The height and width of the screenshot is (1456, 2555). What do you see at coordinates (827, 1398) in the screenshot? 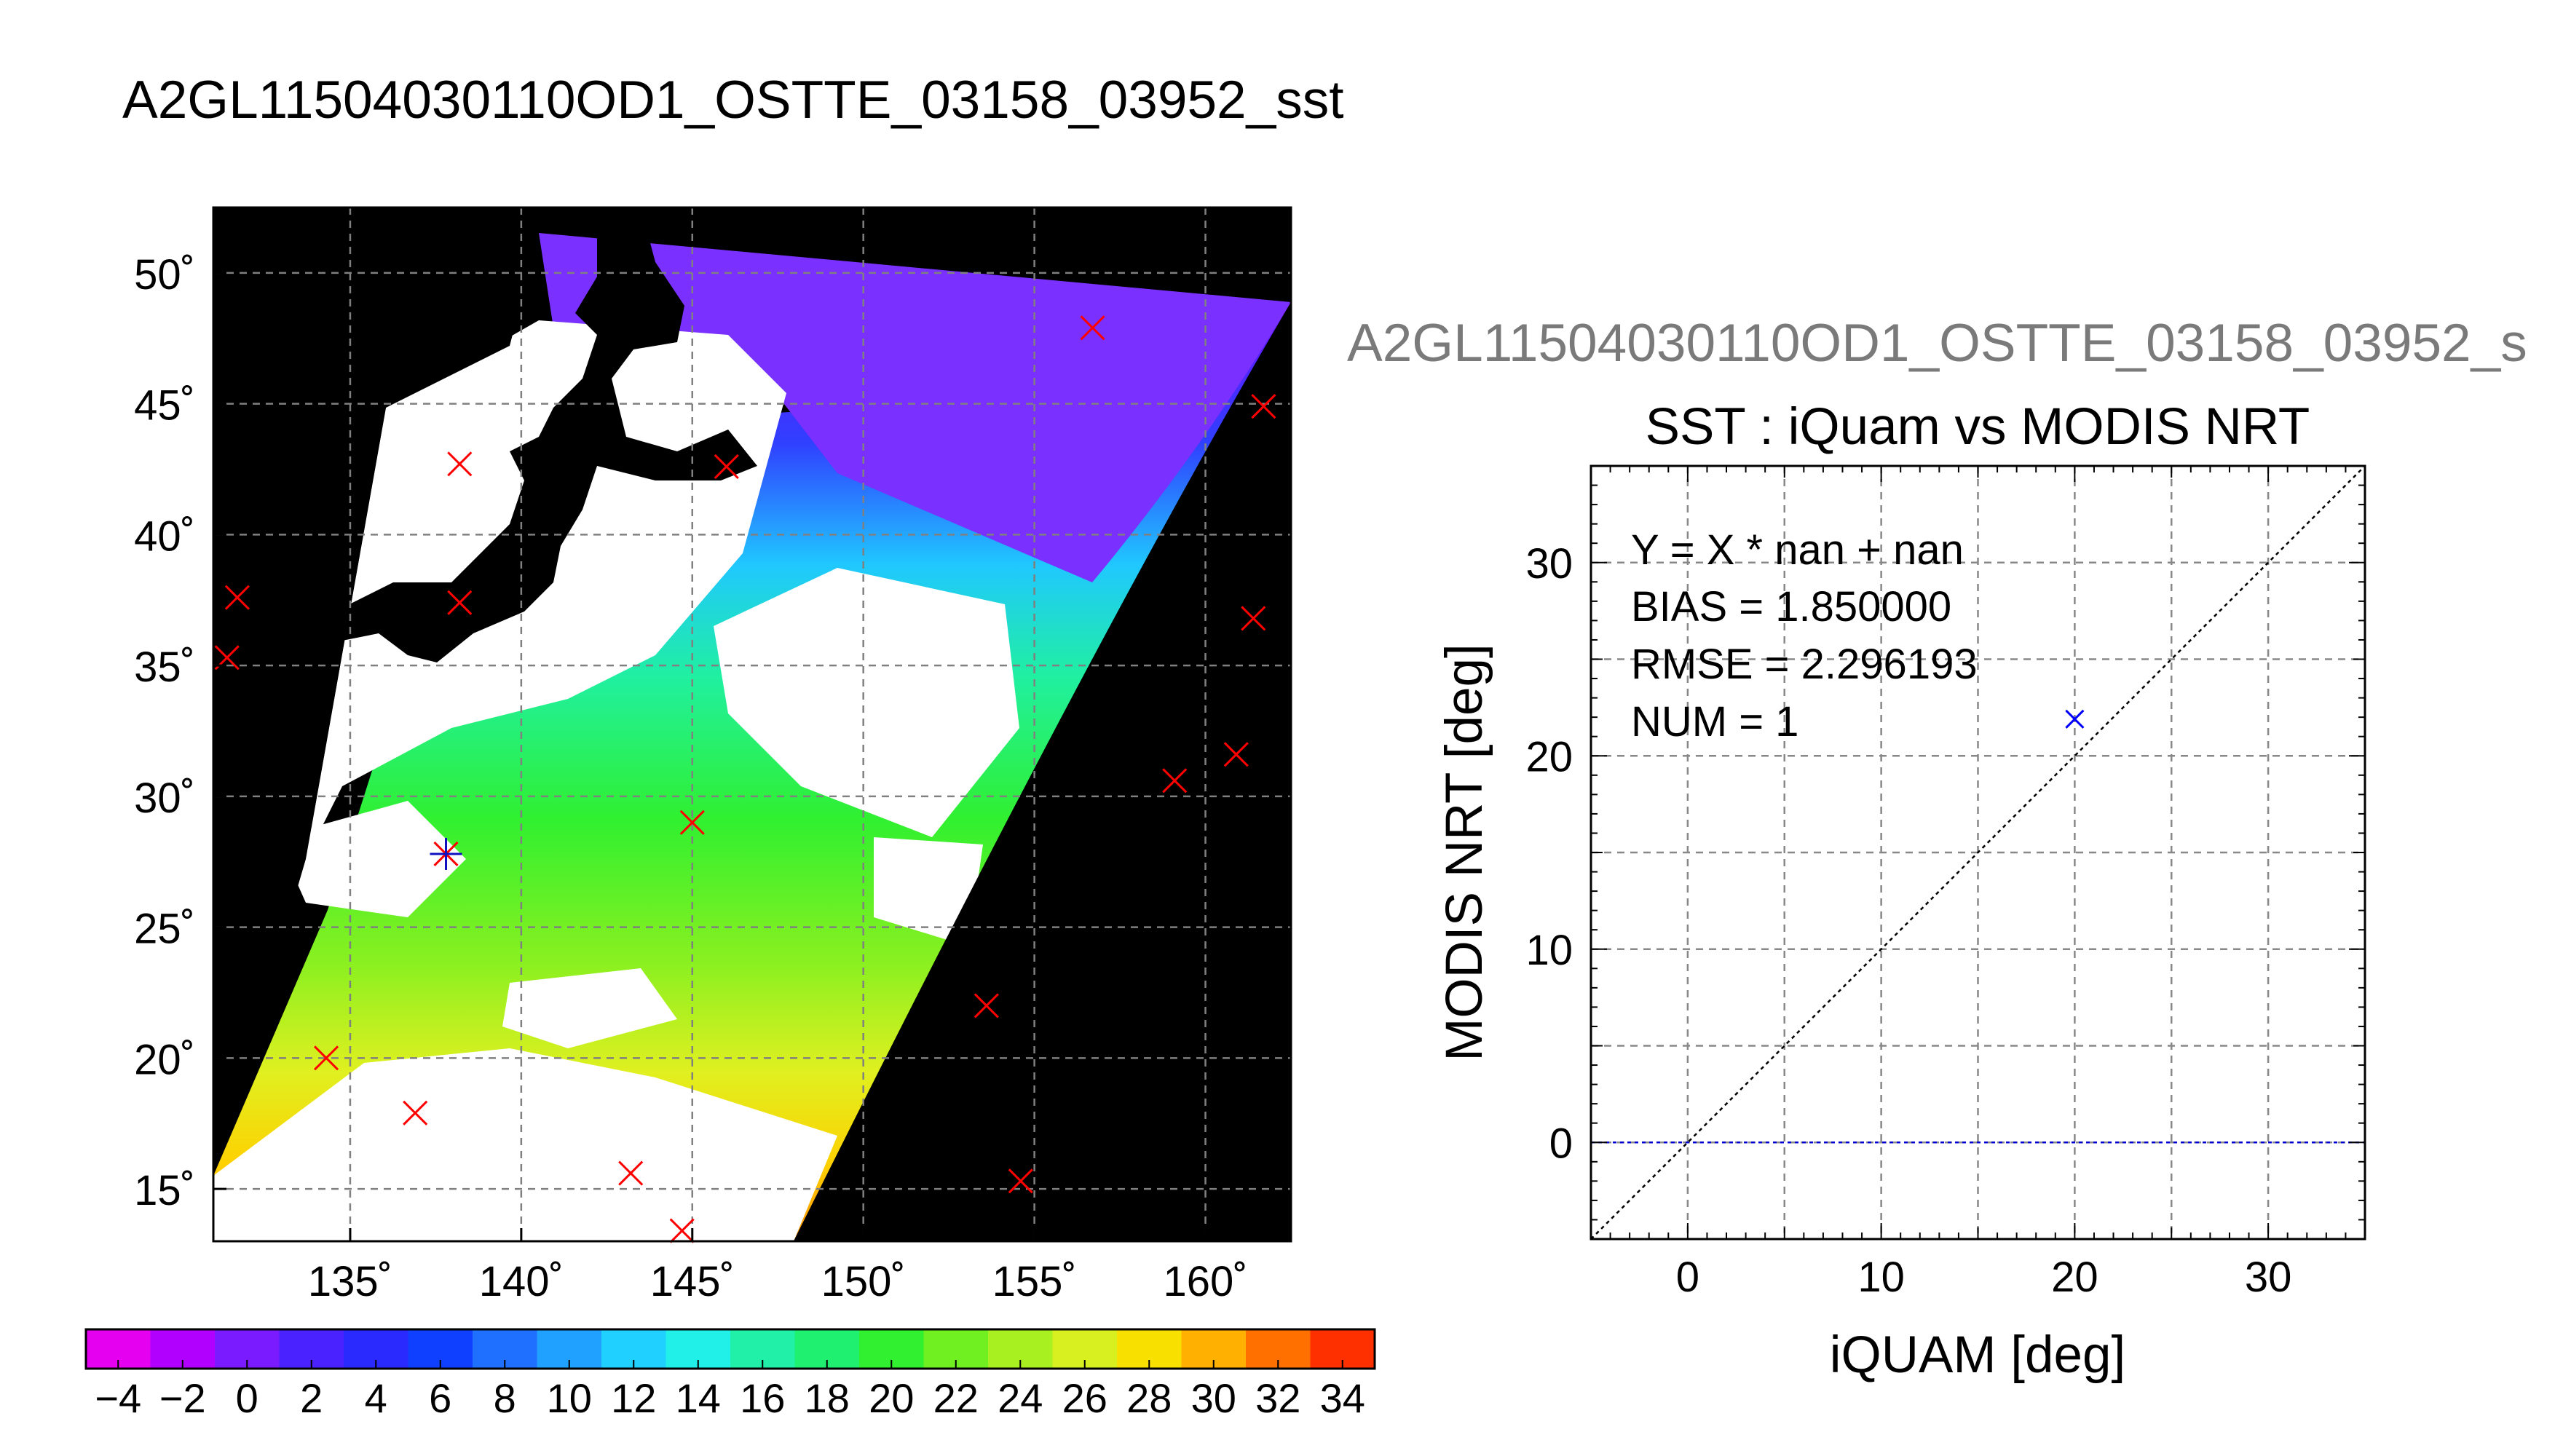
I see `colorbar-tick-label: 18` at bounding box center [827, 1398].